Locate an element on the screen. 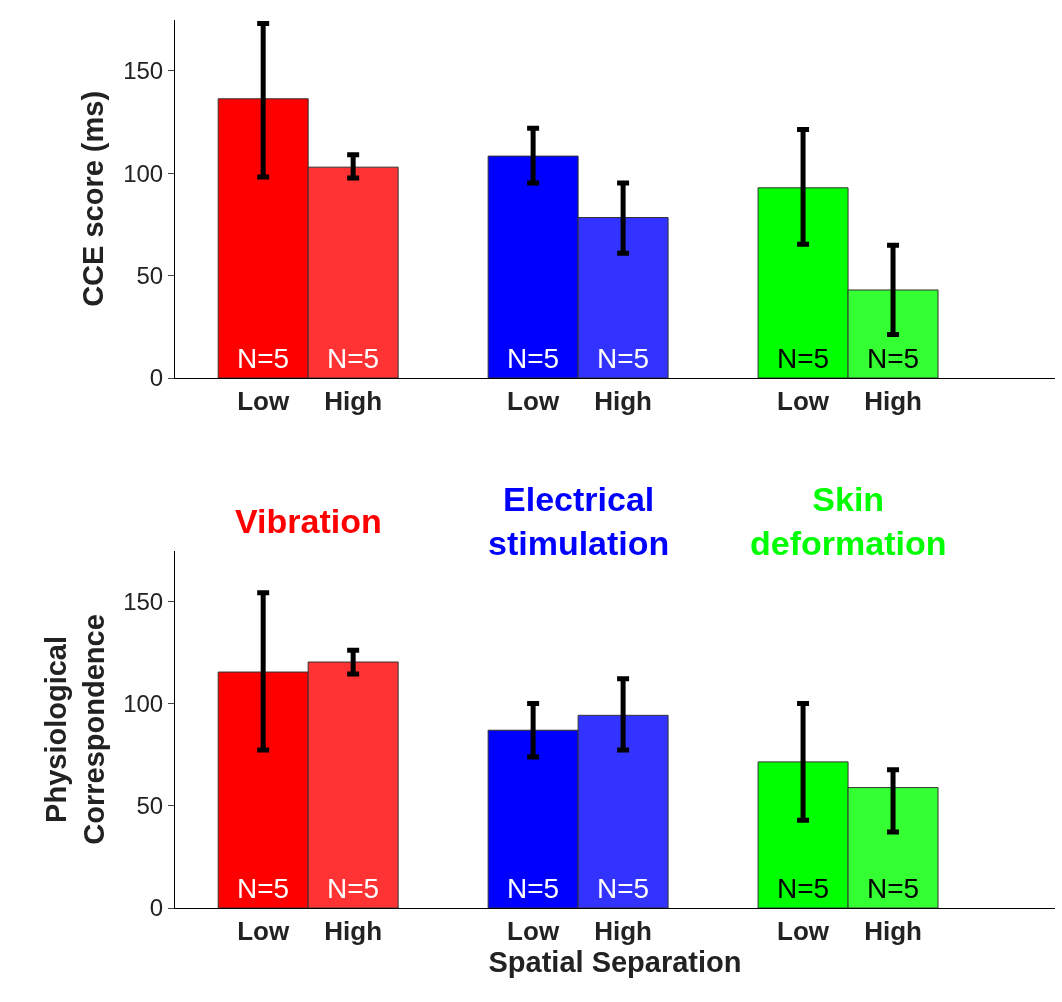 Image resolution: width=1062 pixels, height=1002 pixels. y-axis-title: CCE score (ms) is located at coordinates (93, 198).